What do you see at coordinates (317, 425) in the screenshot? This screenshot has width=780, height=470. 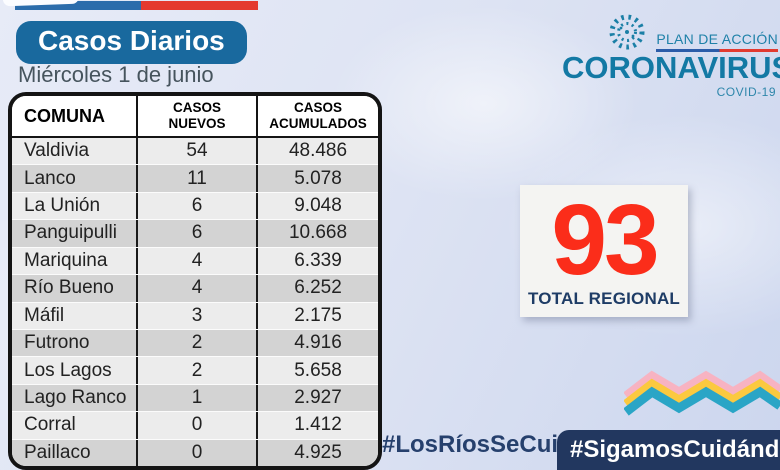 I see `cell-acumulados: 1.412` at bounding box center [317, 425].